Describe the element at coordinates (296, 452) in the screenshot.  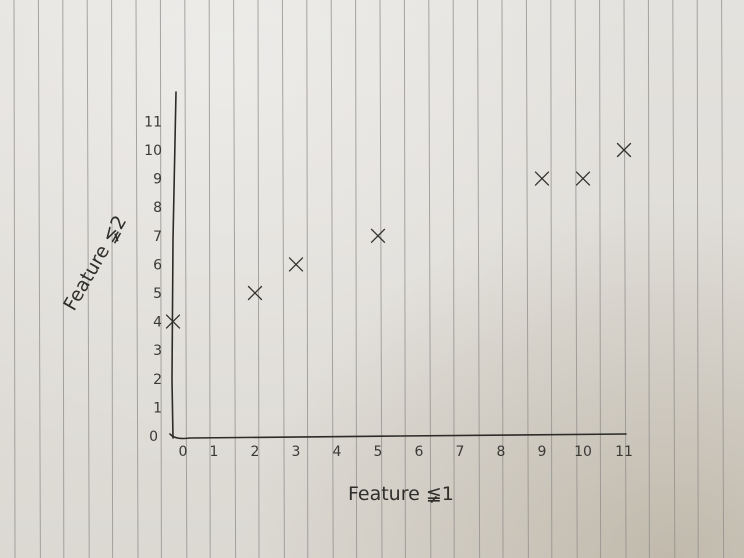
I see `x-tick-label: 3` at that location.